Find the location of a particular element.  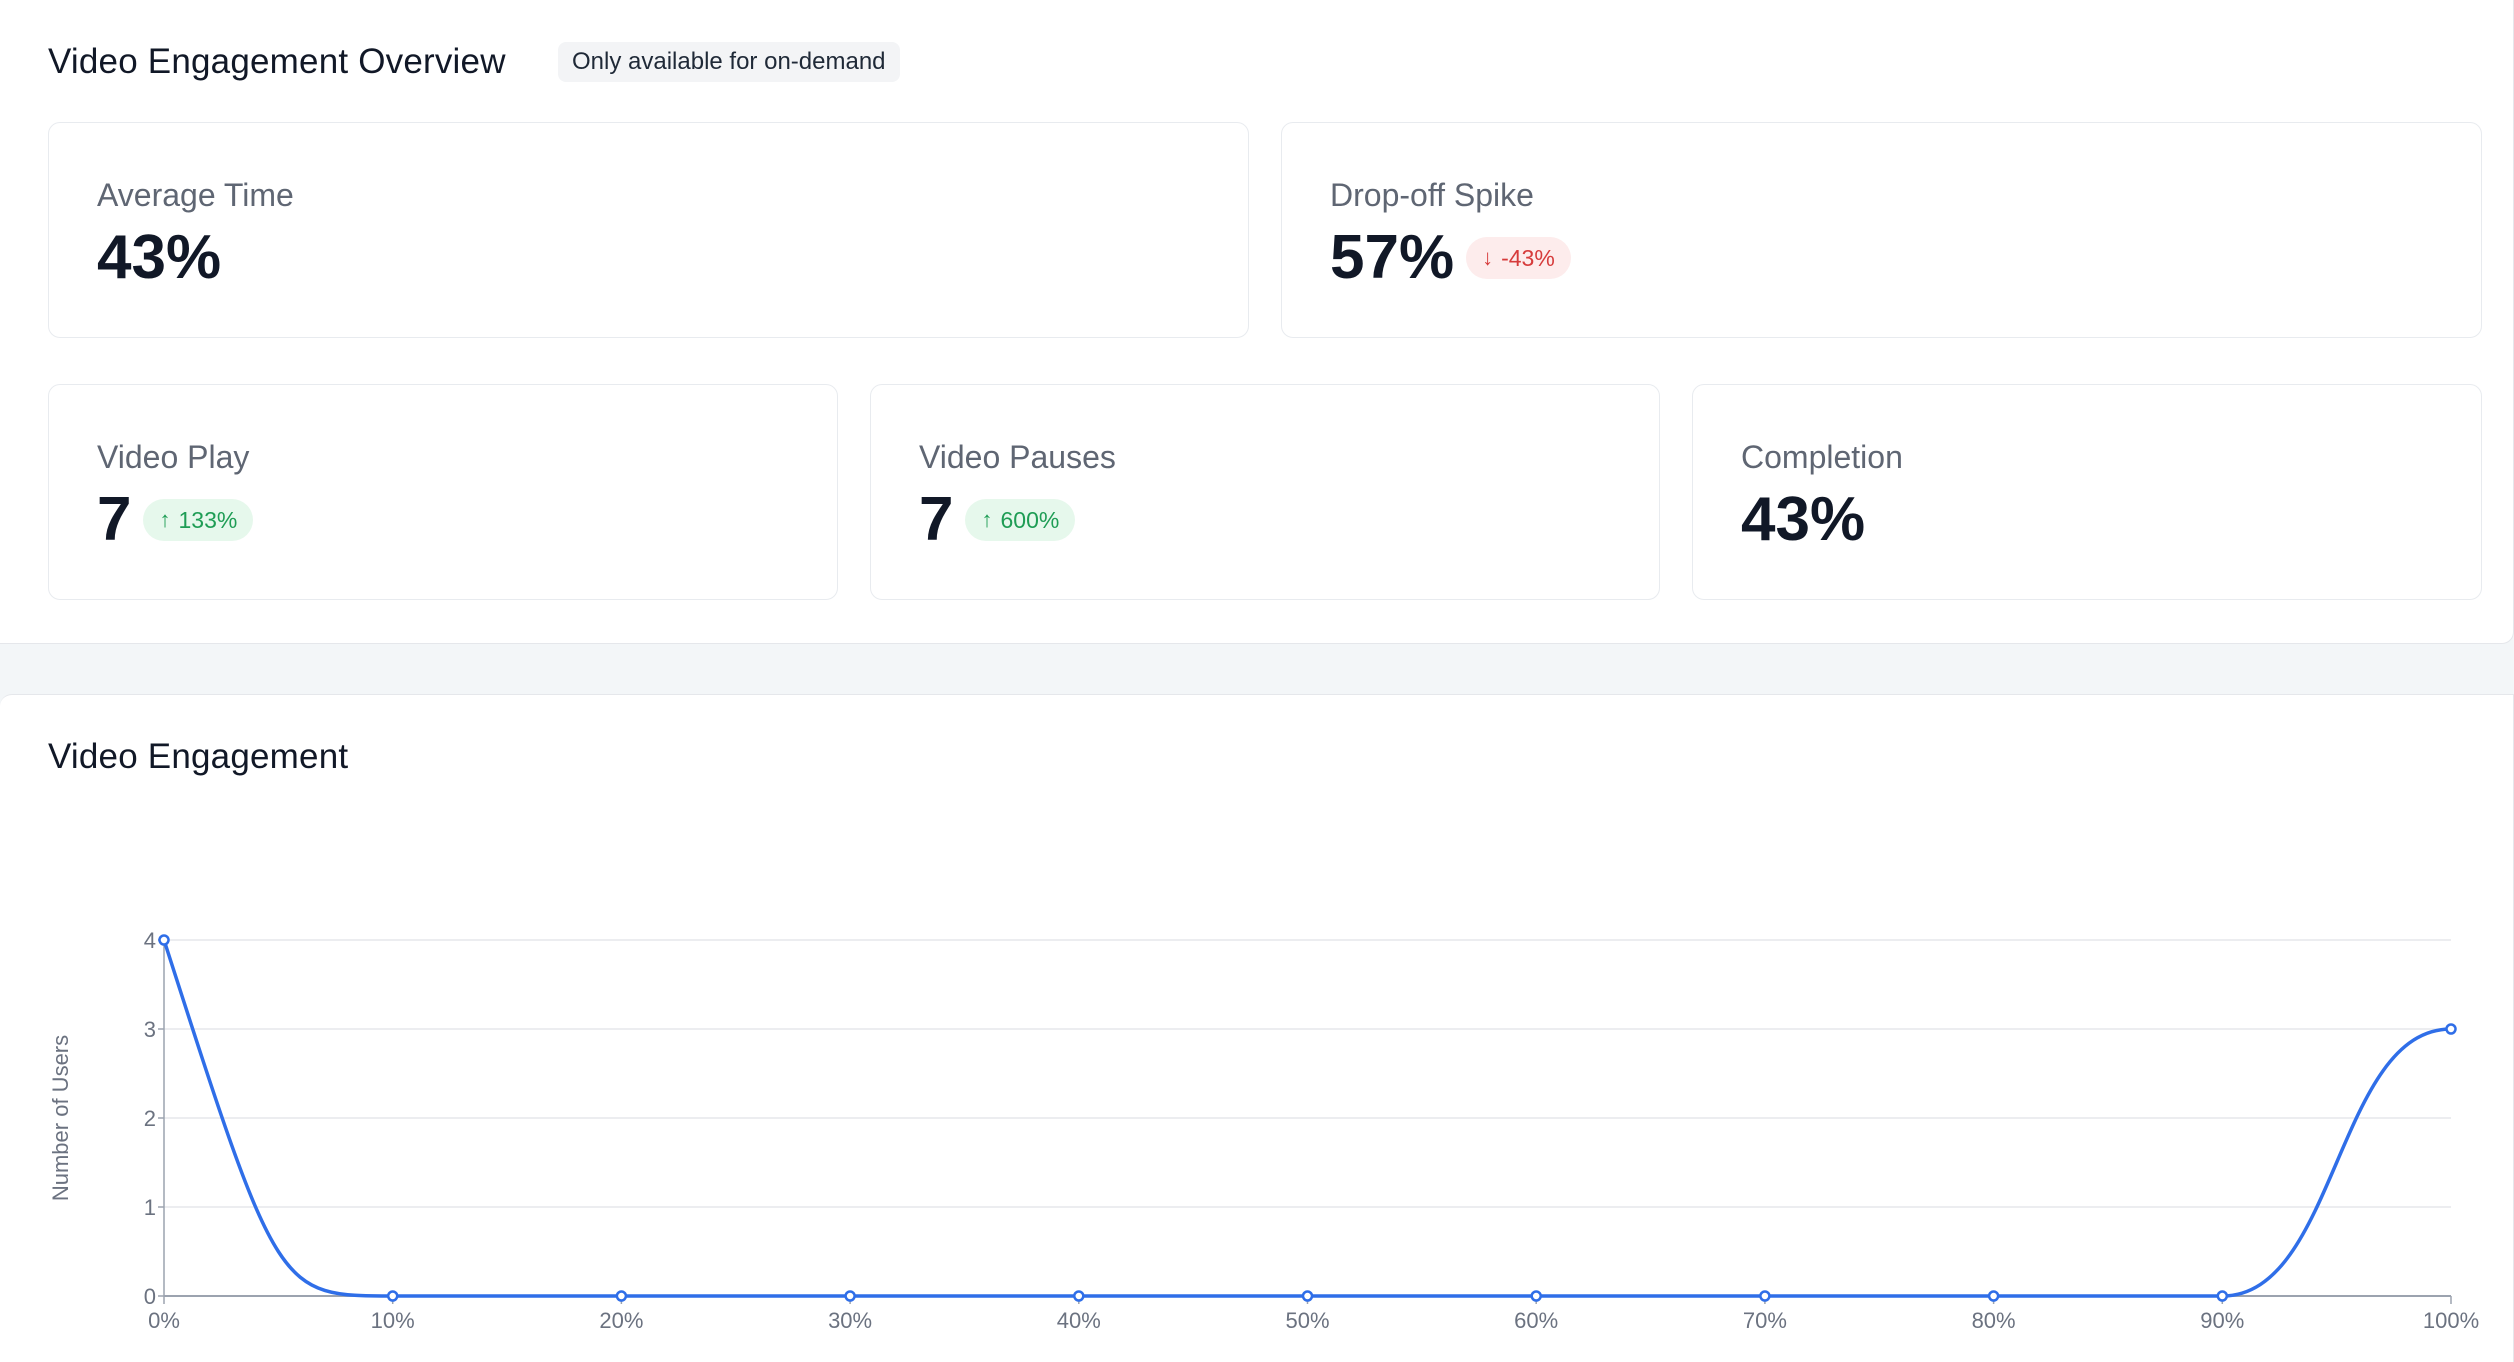

video-play-delta-badge: ↑ 133% is located at coordinates (198, 520).